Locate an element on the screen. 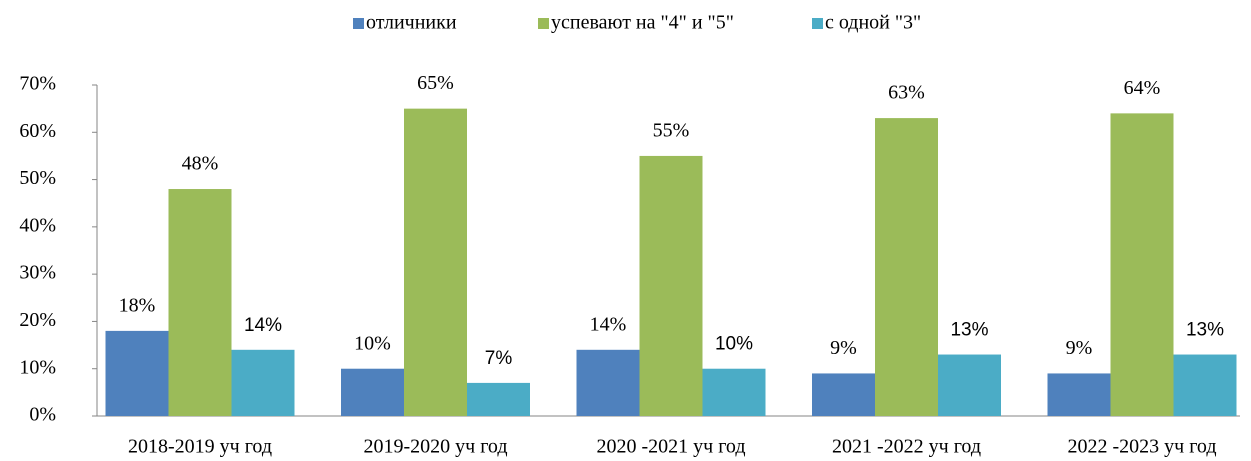 Image resolution: width=1251 pixels, height=461 pixels. y-tick-label: 60% is located at coordinates (37, 131).